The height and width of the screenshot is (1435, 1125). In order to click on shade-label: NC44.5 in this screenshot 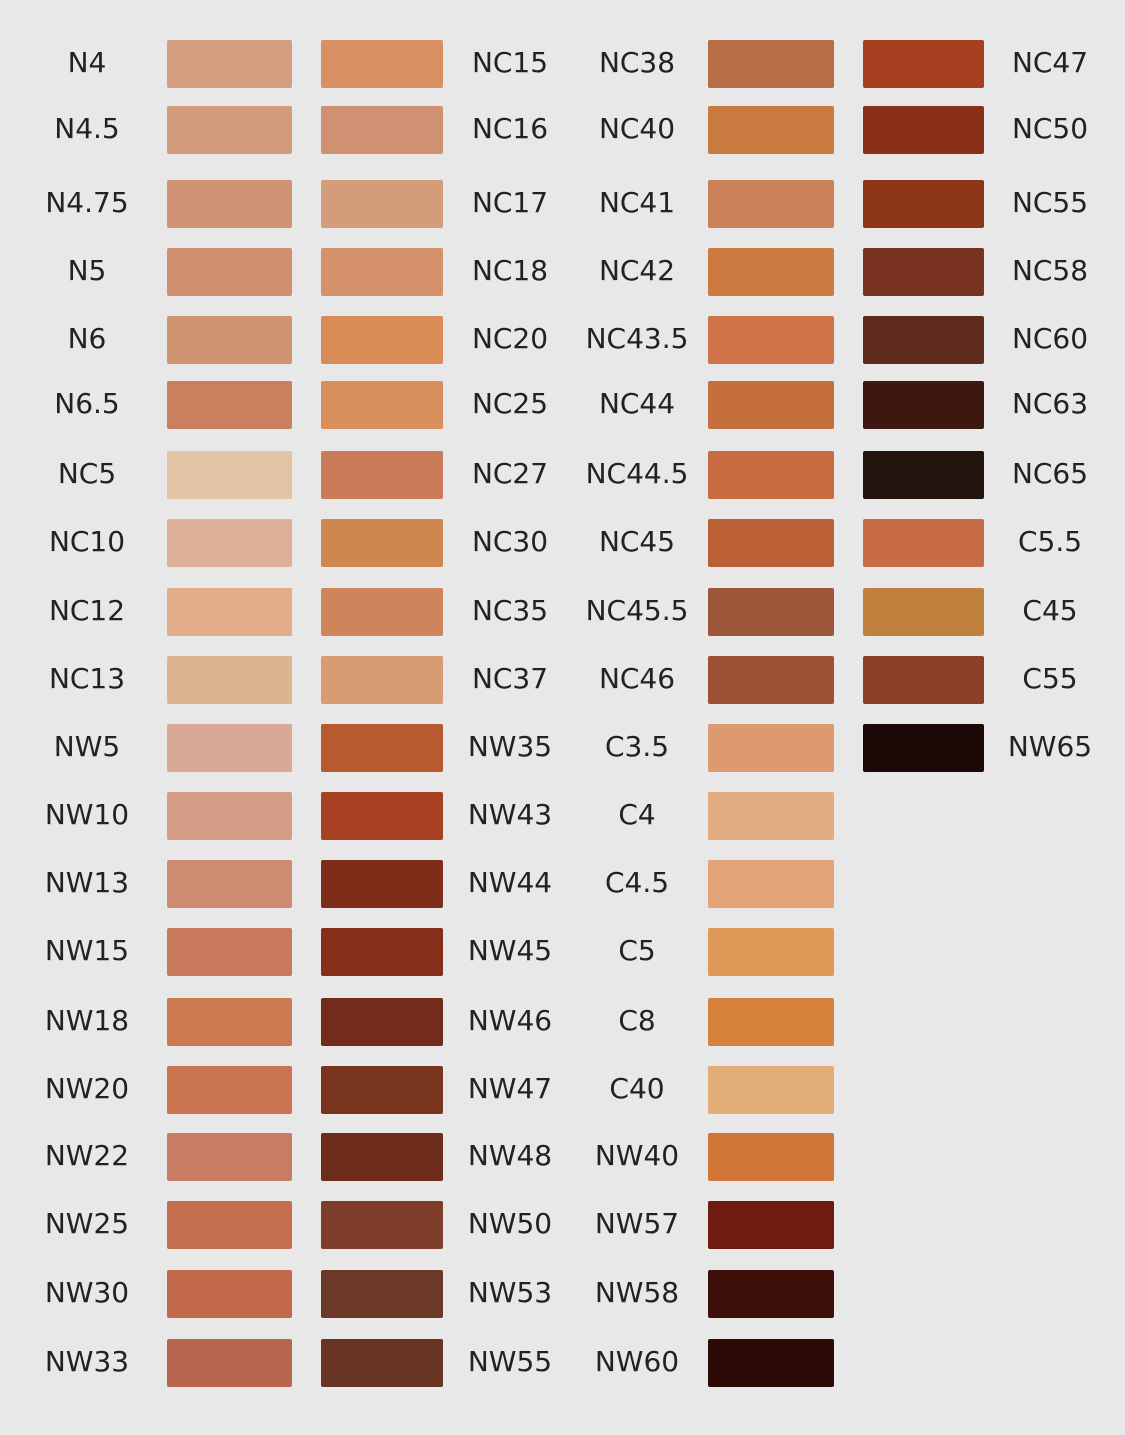, I will do `click(637, 473)`.